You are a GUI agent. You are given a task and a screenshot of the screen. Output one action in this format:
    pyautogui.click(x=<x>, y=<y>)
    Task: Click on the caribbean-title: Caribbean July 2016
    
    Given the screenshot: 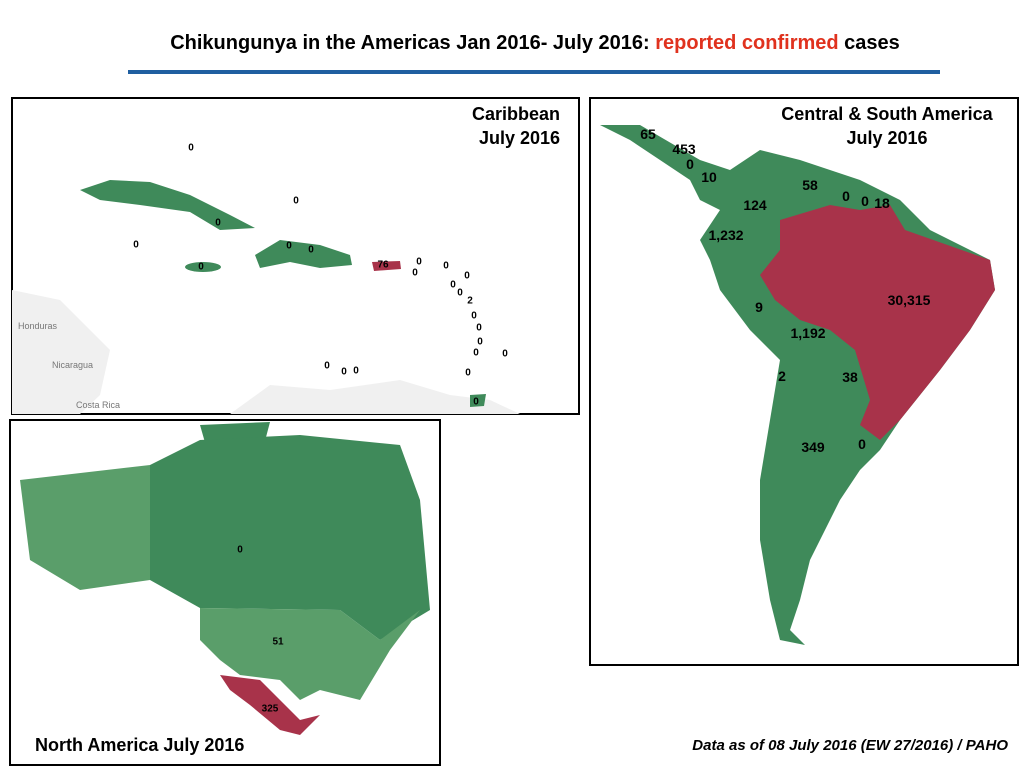 What is the action you would take?
    pyautogui.click(x=516, y=126)
    